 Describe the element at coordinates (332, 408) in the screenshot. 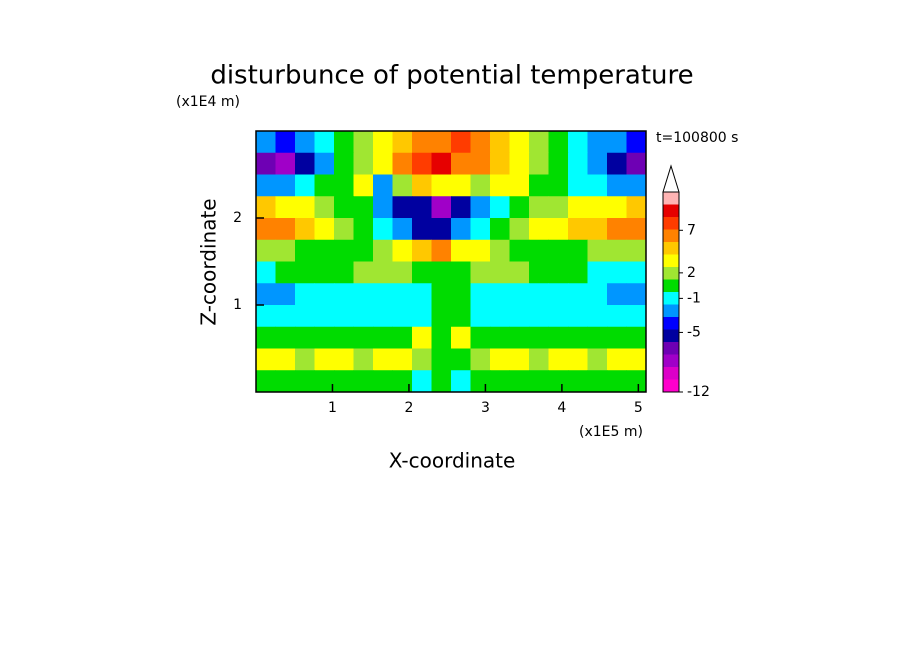

I see `x-tick-label: 1` at that location.